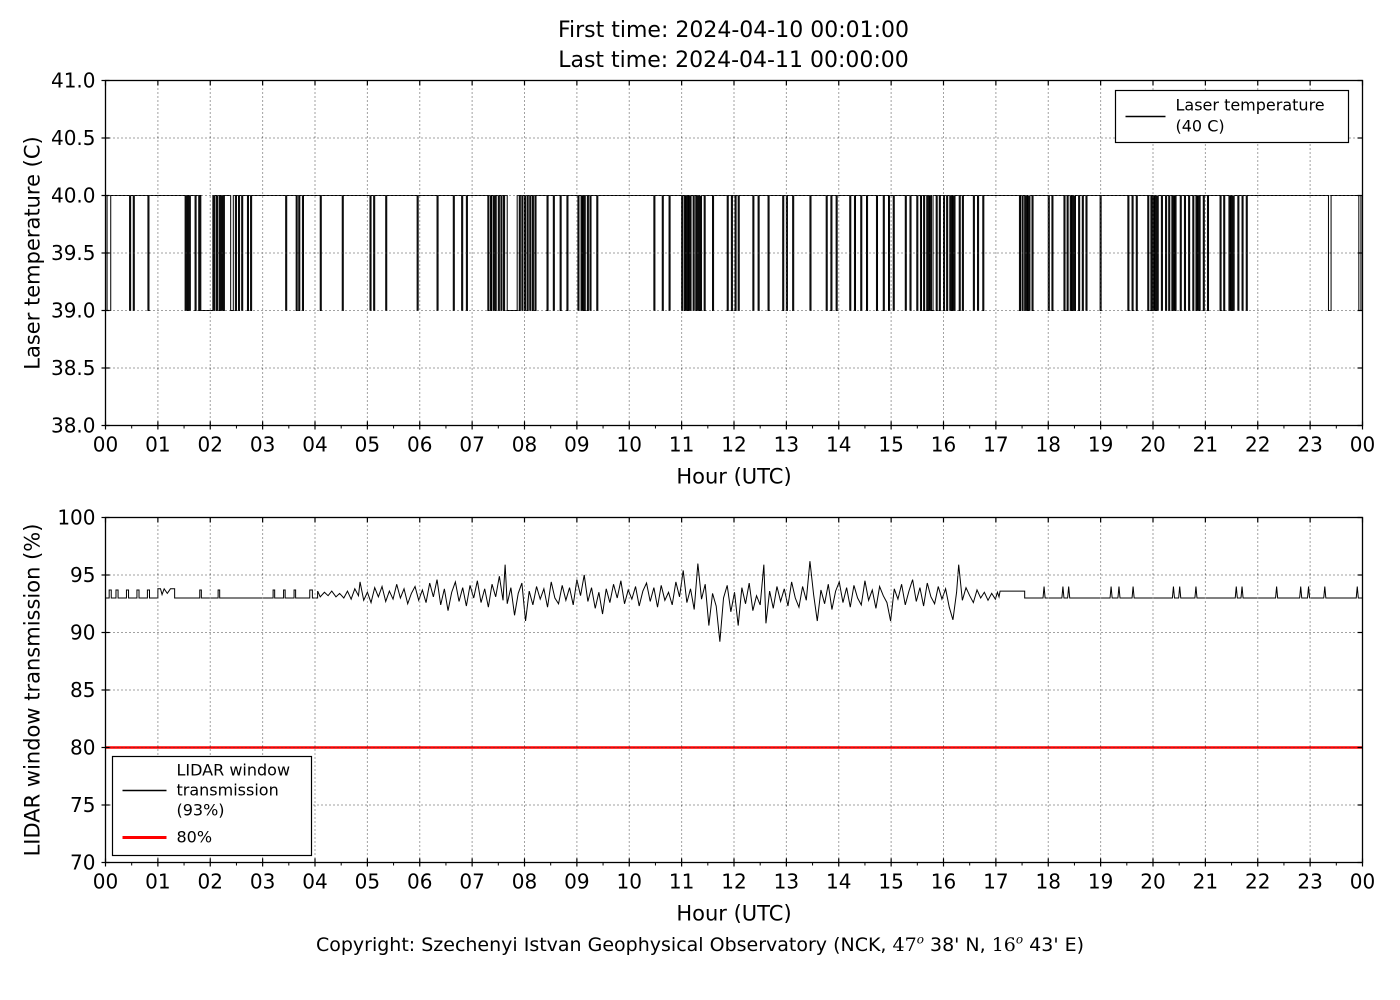 This screenshot has height=1000, width=1400. I want to click on y-axis-label: Laser temperature (C), so click(33, 252).